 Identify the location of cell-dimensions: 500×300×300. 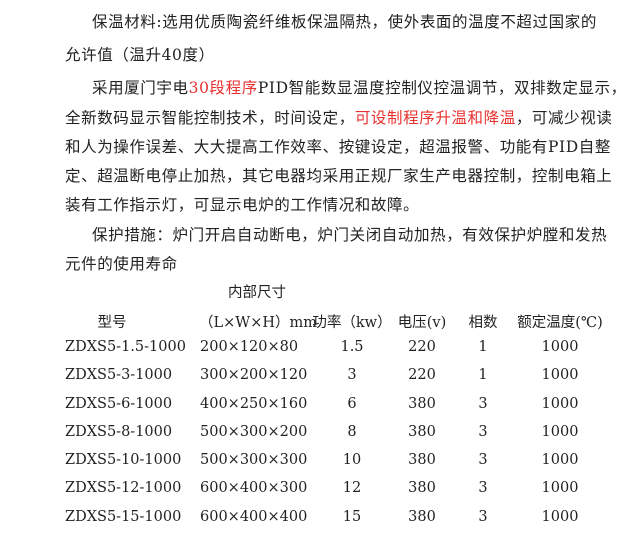
(254, 460).